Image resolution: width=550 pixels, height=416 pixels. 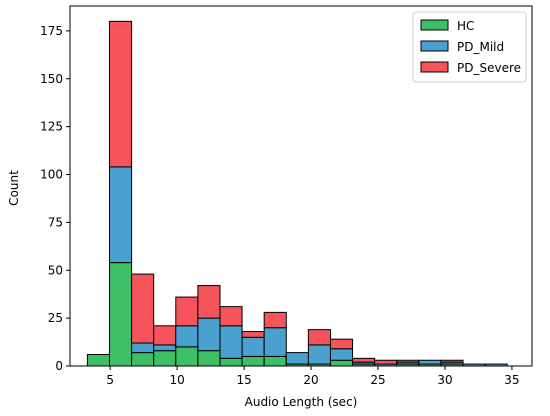 What do you see at coordinates (310, 380) in the screenshot?
I see `x-tick-label: 20` at bounding box center [310, 380].